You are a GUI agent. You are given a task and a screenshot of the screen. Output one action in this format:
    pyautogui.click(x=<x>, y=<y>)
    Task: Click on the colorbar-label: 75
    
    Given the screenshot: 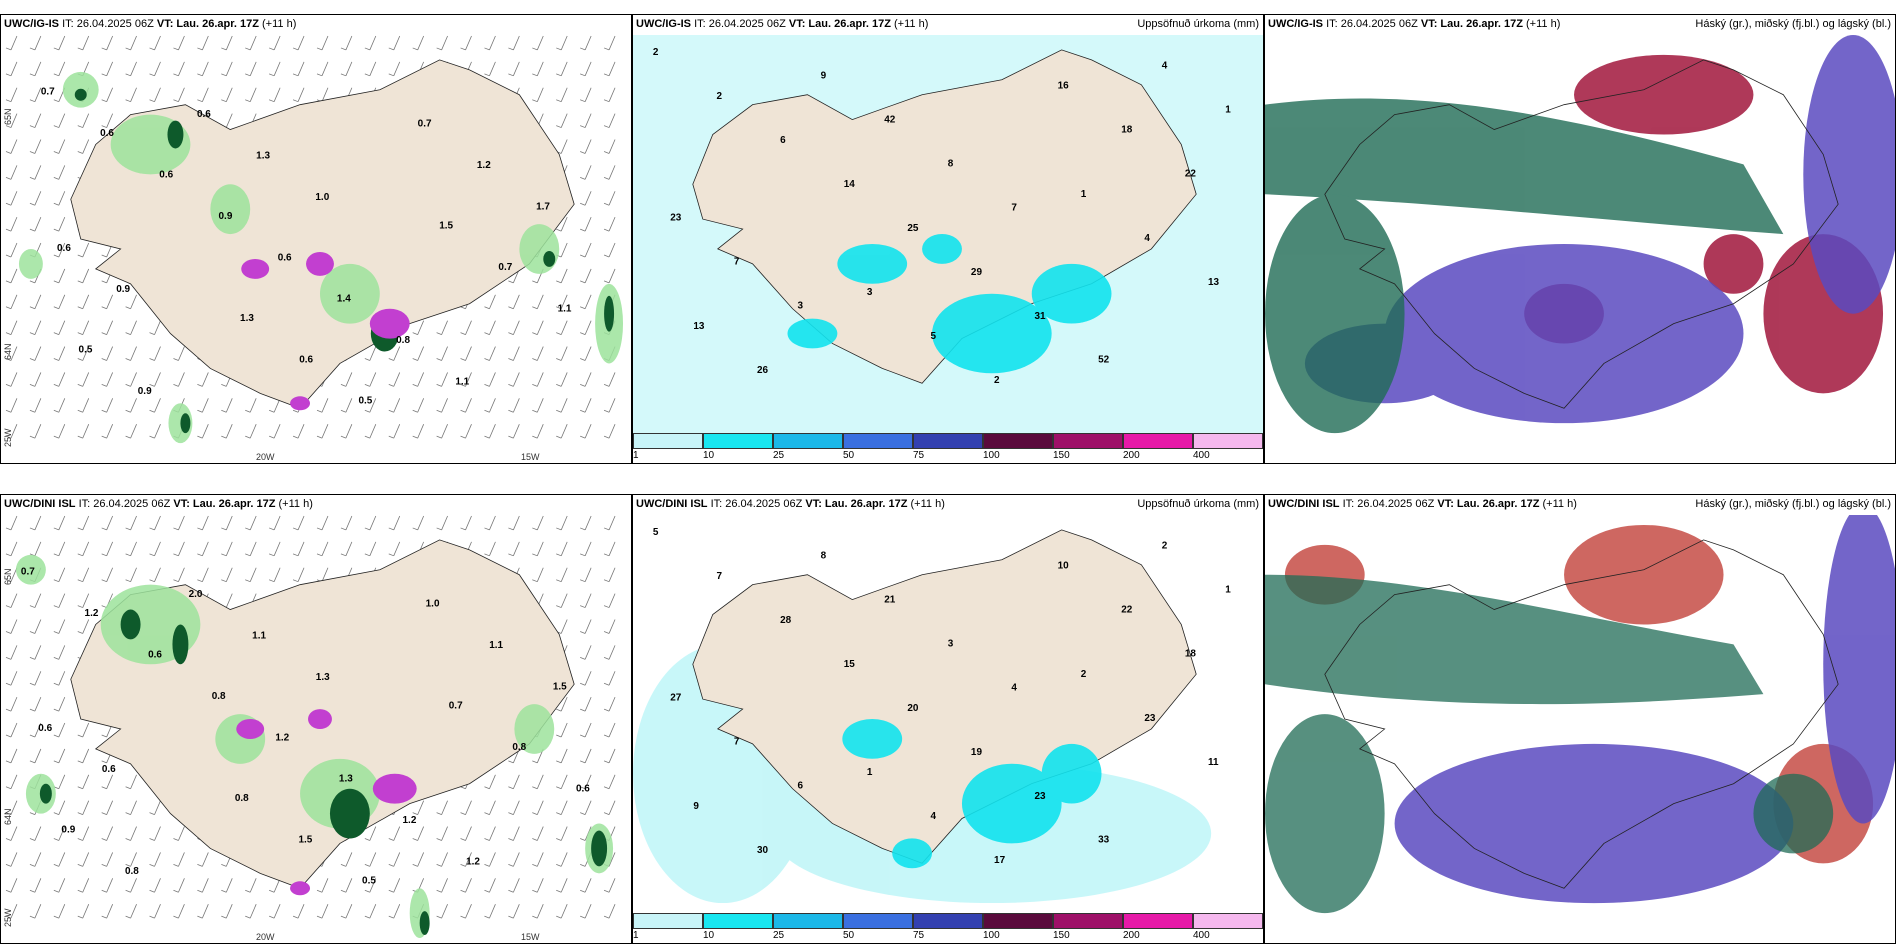 What is the action you would take?
    pyautogui.click(x=919, y=935)
    